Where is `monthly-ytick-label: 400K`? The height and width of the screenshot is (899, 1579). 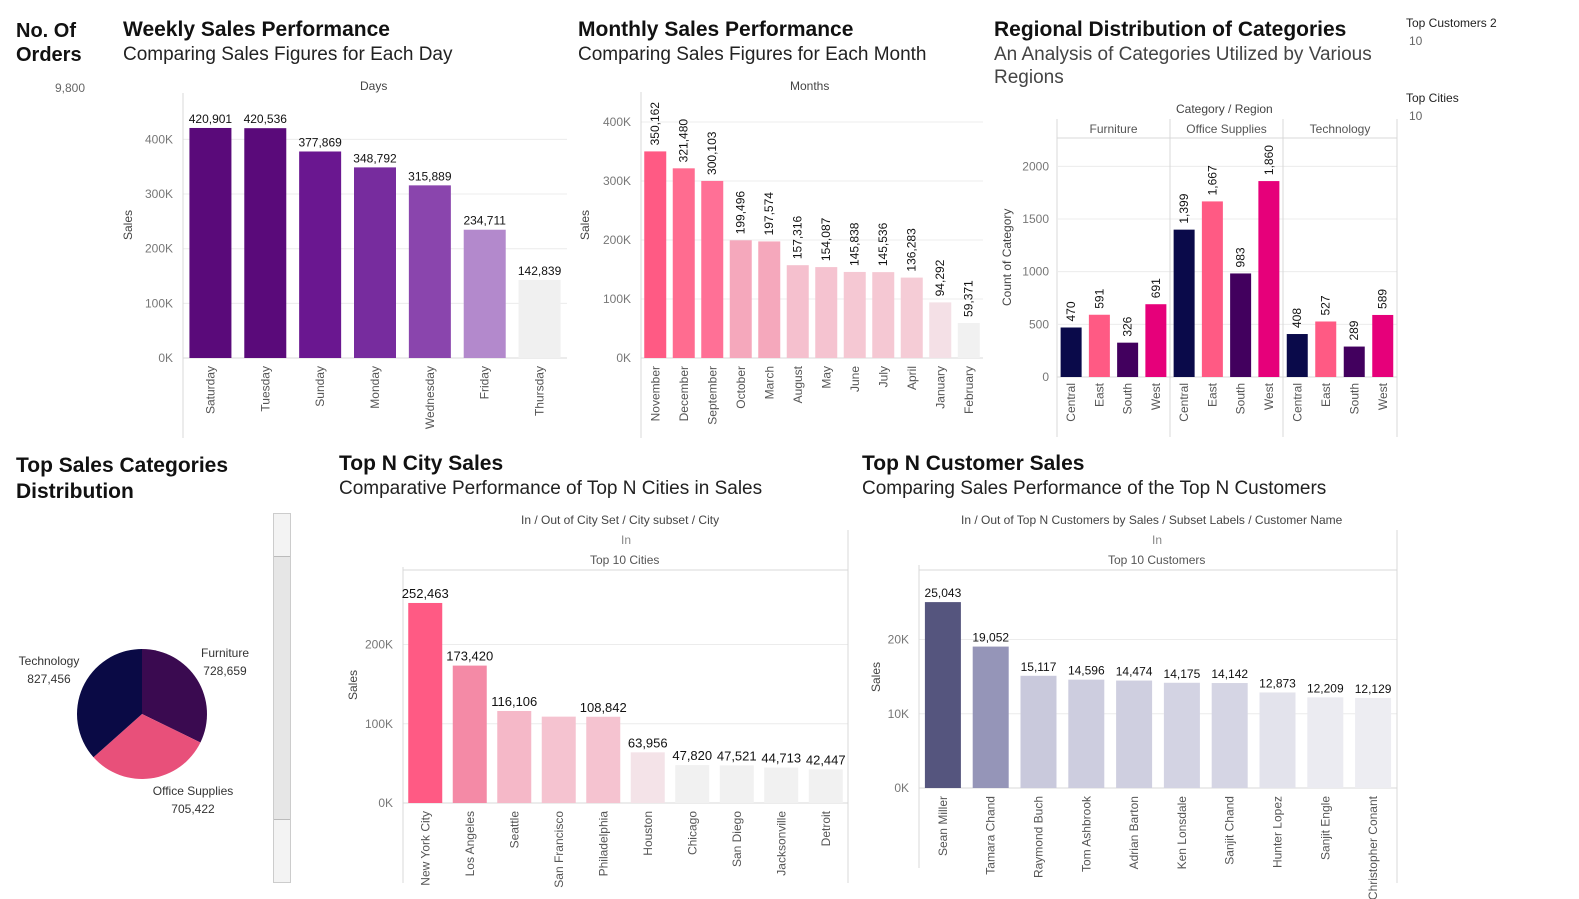 monthly-ytick-label: 400K is located at coordinates (617, 122).